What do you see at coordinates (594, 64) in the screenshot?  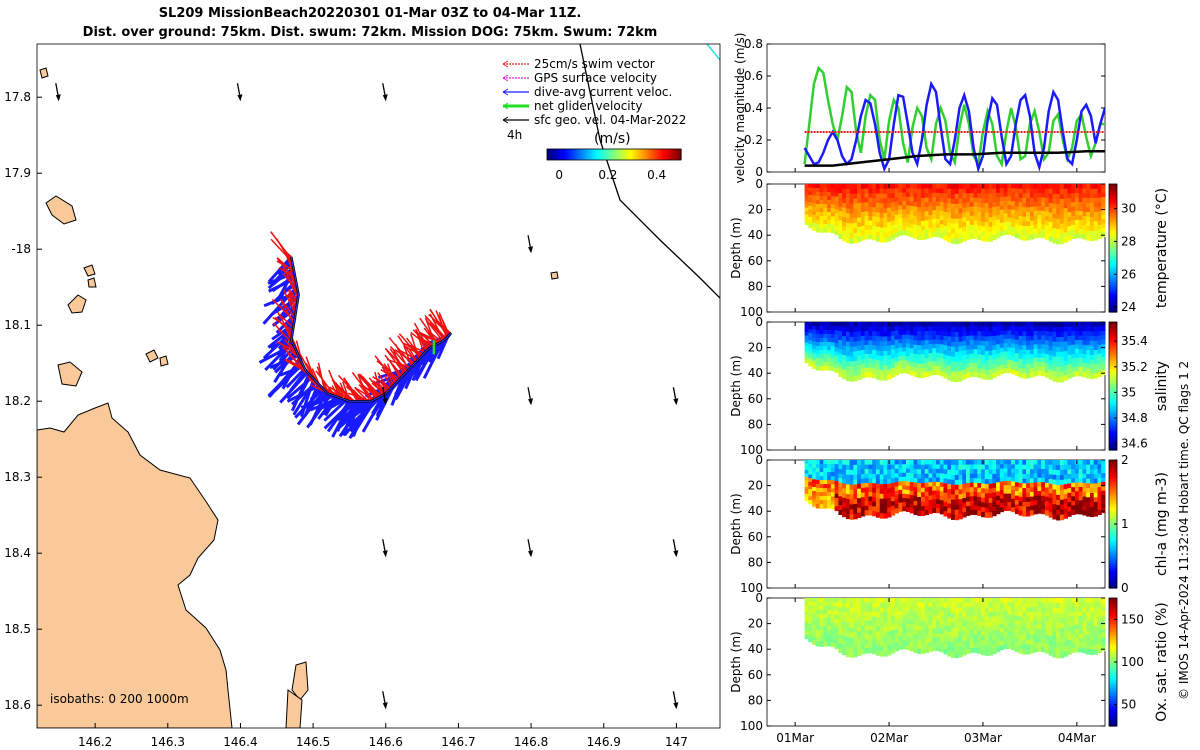 I see `legend-label: 25cm/s swim vector` at bounding box center [594, 64].